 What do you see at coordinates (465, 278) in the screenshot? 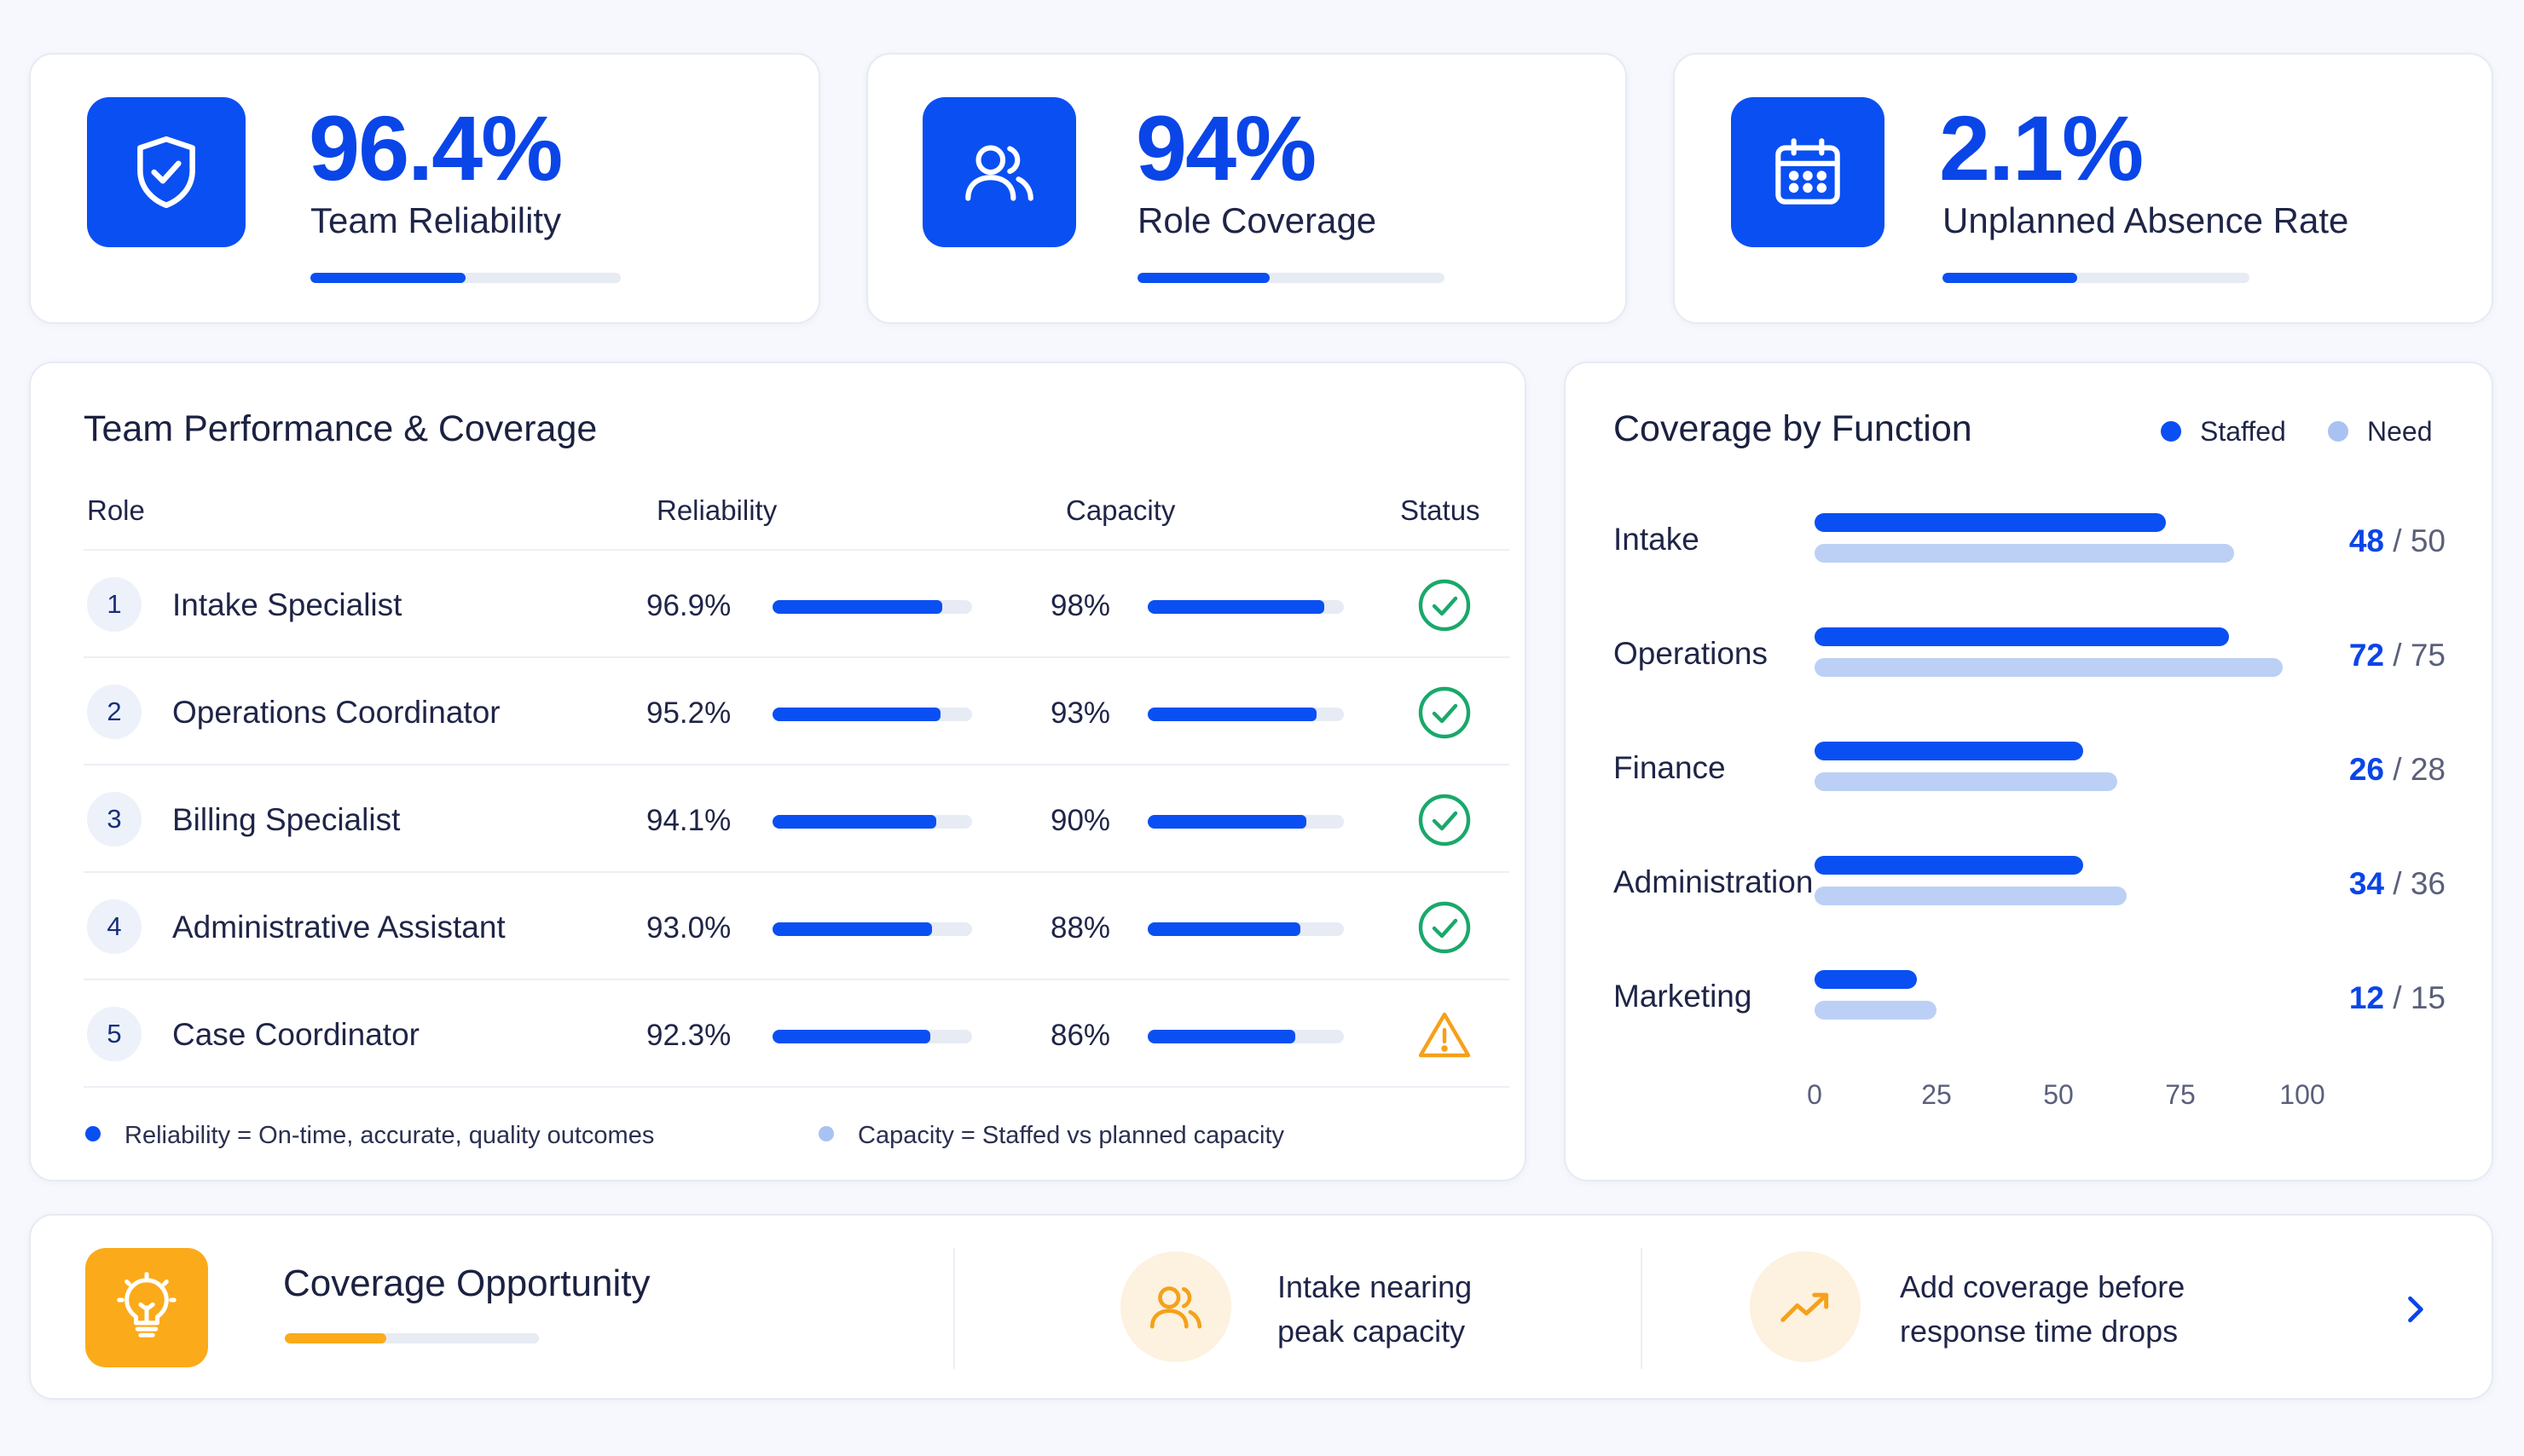
I see `kpi-progress-bar` at bounding box center [465, 278].